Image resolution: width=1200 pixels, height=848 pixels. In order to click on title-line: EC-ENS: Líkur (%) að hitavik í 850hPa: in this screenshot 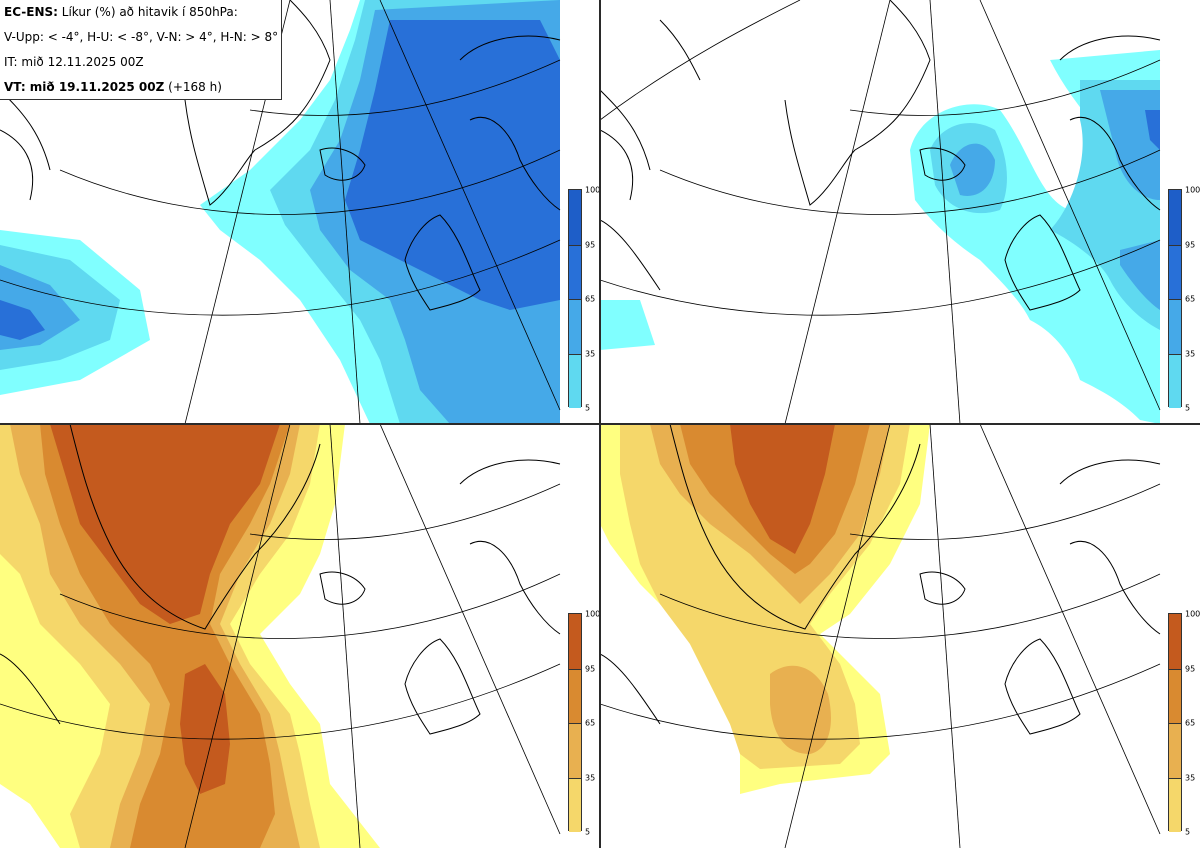, I will do `click(142, 12)`.